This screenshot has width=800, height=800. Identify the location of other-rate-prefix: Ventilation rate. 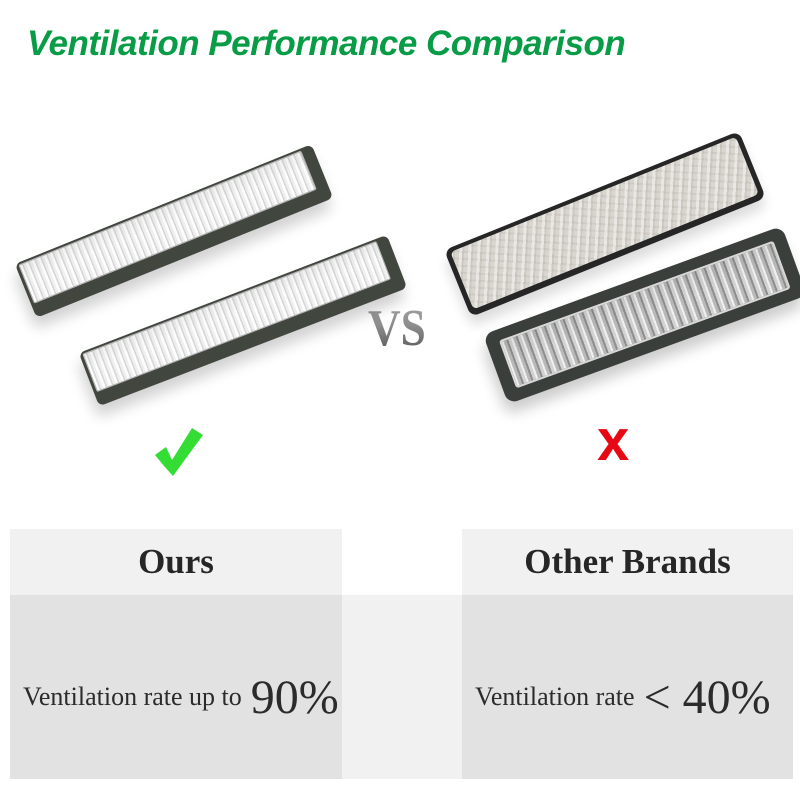
(555, 696).